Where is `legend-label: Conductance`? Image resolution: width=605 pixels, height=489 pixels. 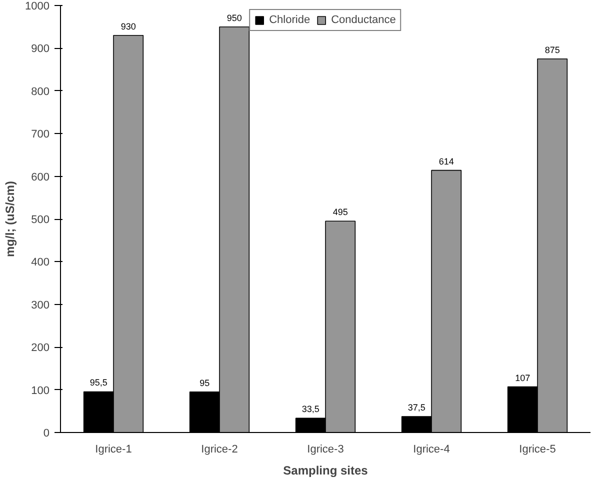 legend-label: Conductance is located at coordinates (363, 20).